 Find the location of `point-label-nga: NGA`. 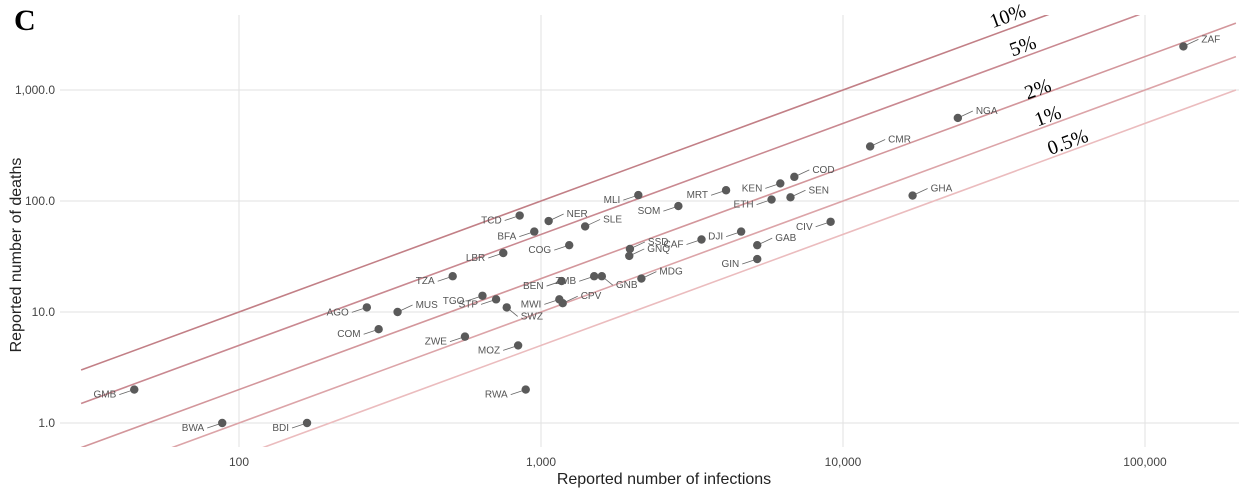

point-label-nga: NGA is located at coordinates (987, 111).